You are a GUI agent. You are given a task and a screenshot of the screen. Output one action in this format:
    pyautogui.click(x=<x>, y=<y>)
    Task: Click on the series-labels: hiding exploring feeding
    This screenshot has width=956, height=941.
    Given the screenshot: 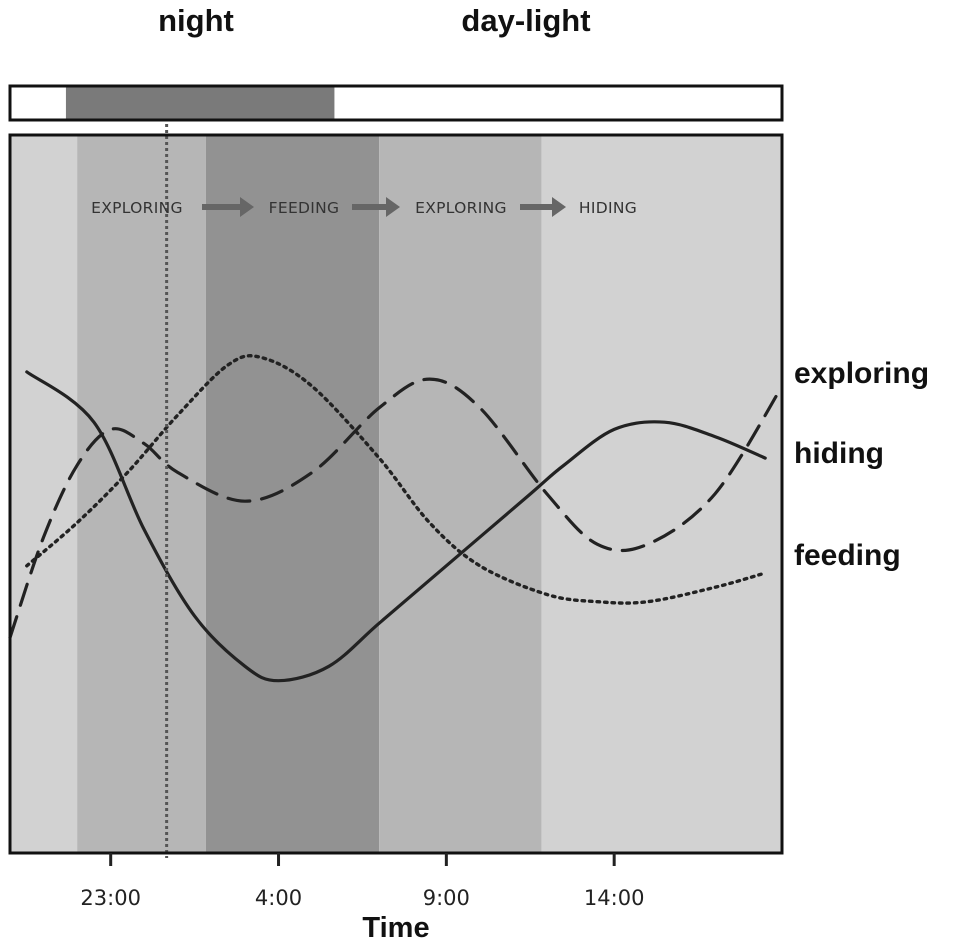 What is the action you would take?
    pyautogui.click(x=861, y=464)
    